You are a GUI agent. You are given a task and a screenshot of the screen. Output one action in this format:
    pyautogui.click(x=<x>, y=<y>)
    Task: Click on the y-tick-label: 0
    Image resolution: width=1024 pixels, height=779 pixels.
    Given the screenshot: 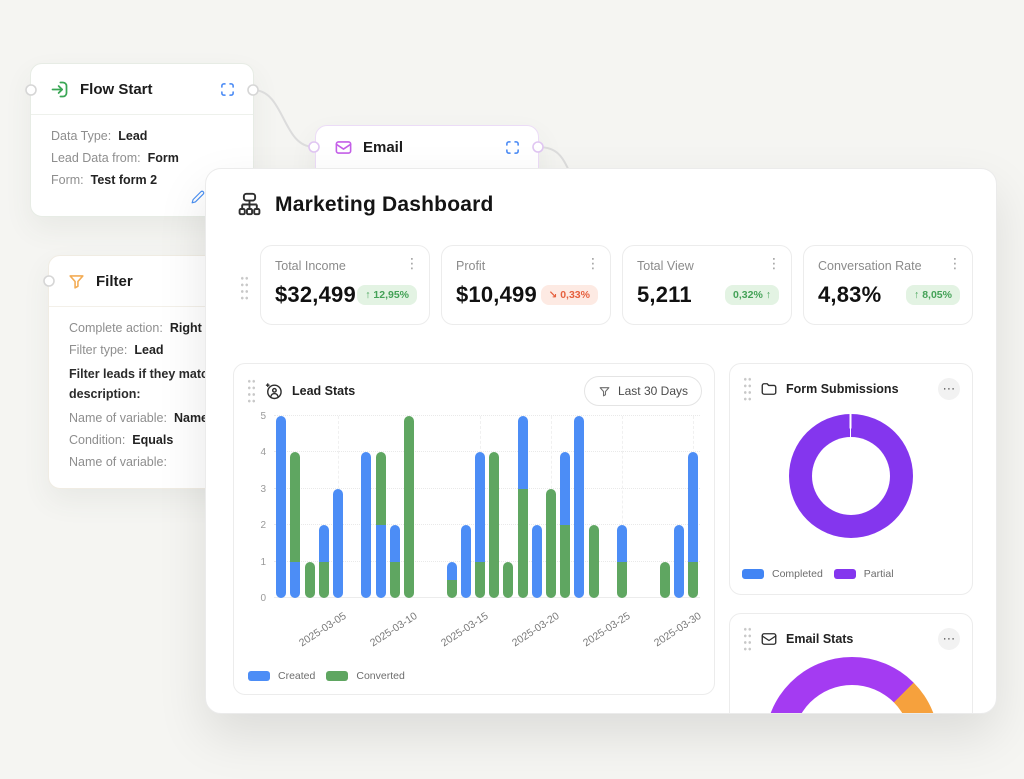 What is the action you would take?
    pyautogui.click(x=263, y=598)
    